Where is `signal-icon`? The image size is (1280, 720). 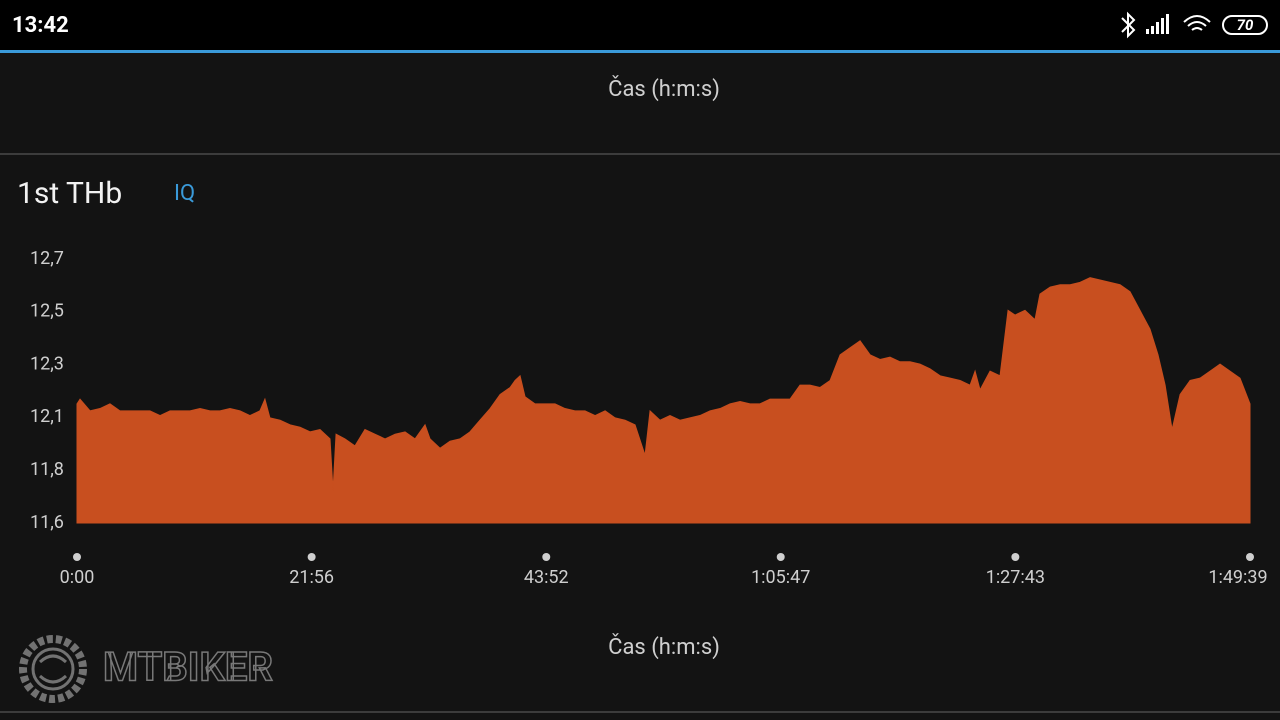 signal-icon is located at coordinates (1157, 24).